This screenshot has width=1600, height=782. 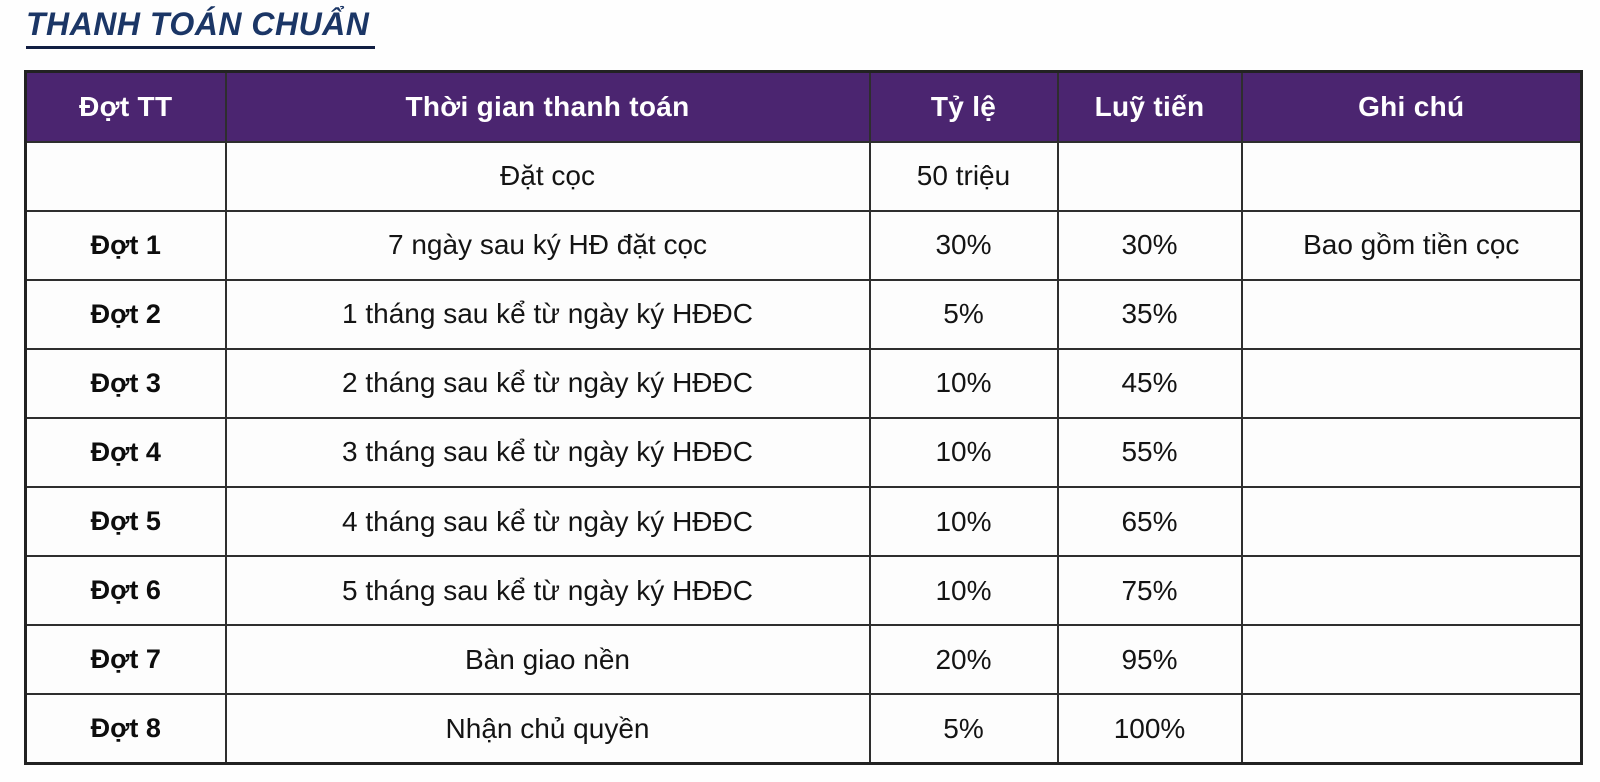 I want to click on column-header-ty-le: Tỷ lệ, so click(x=963, y=106).